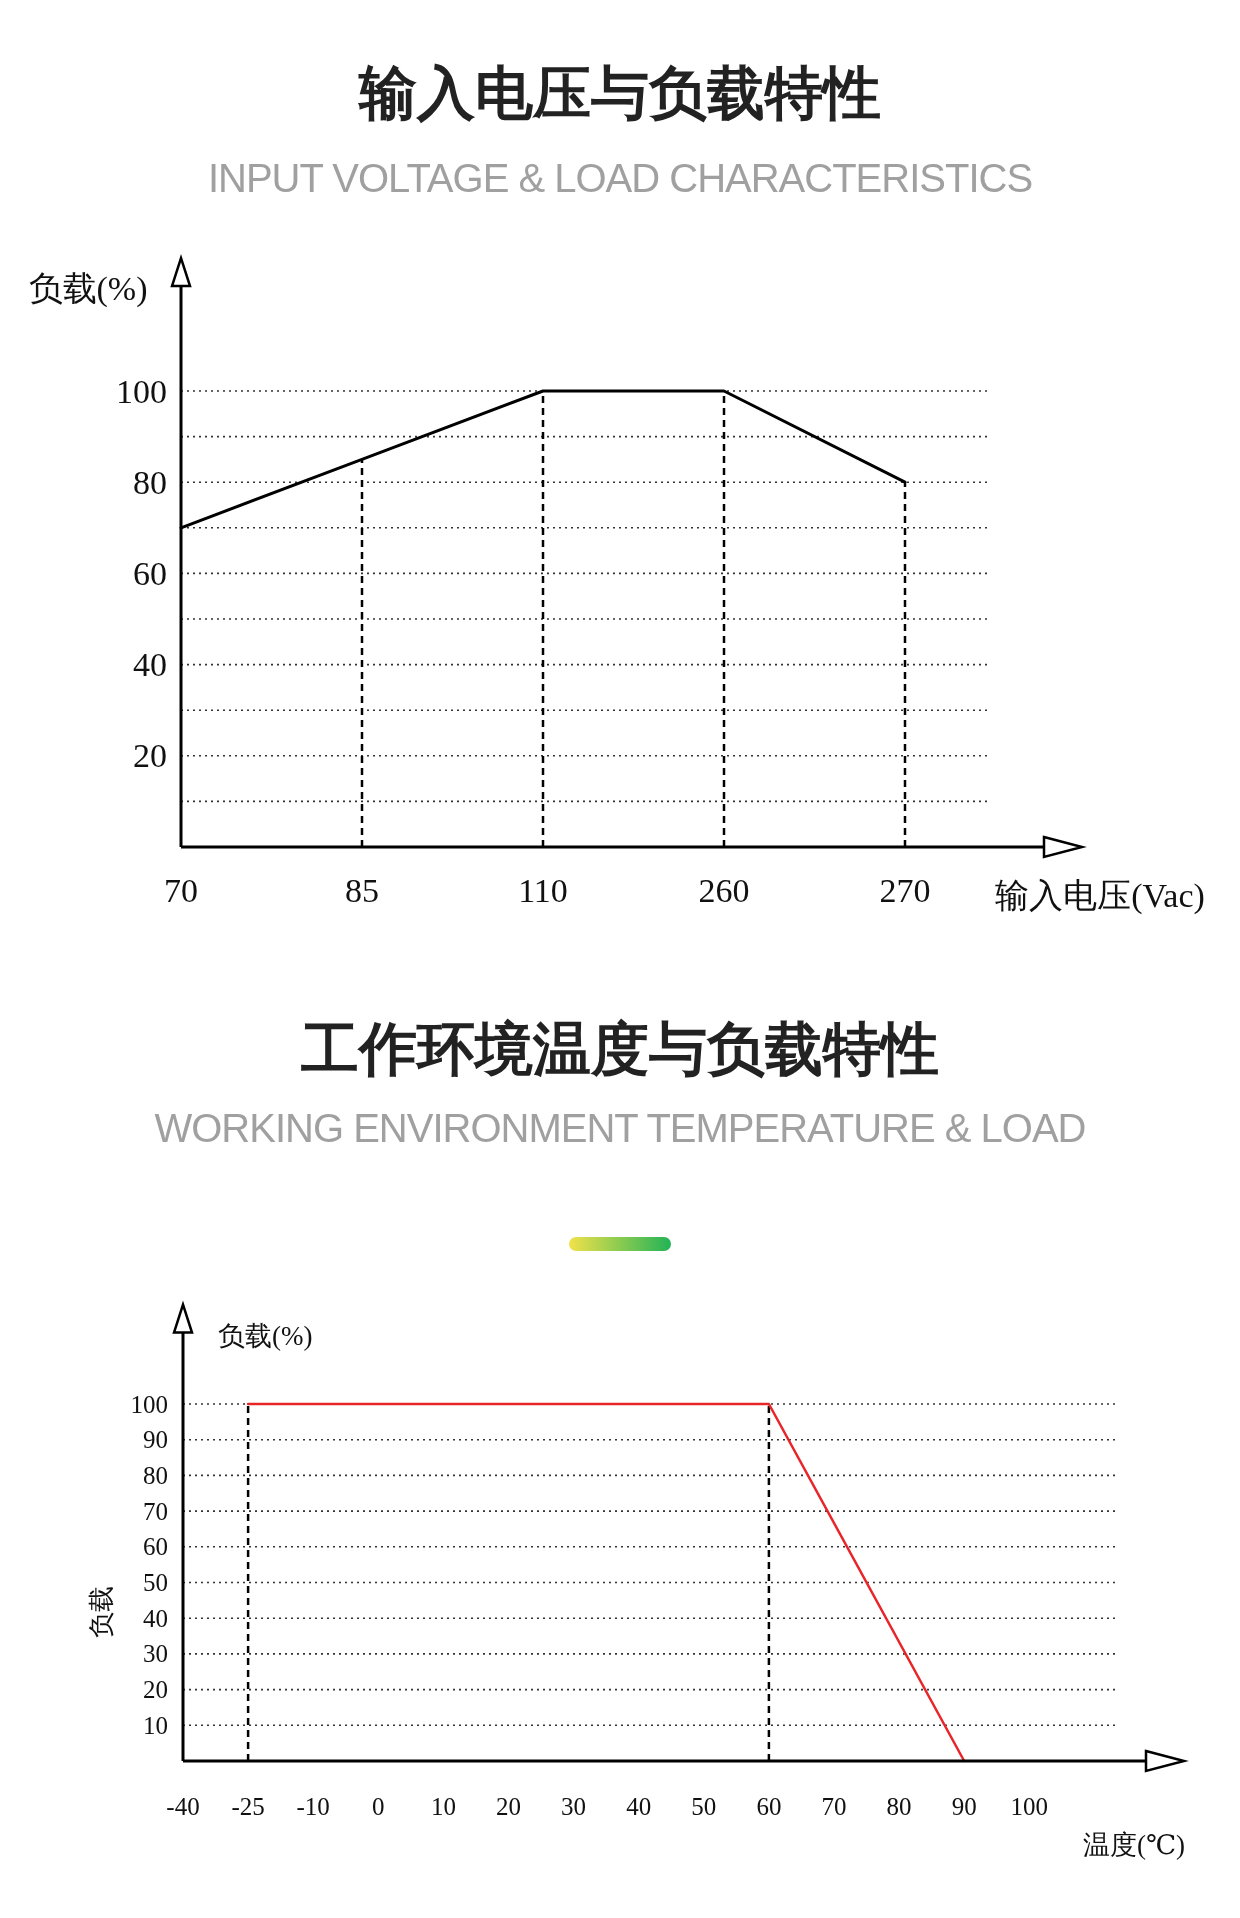 The height and width of the screenshot is (1918, 1240). Describe the element at coordinates (183, 1806) in the screenshot. I see `x-tick-label: -40` at that location.